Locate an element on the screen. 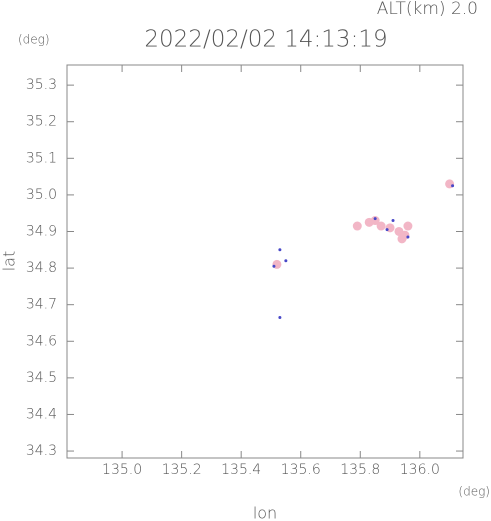 This screenshot has height=521, width=491. altitude-label: ALT(km) 2.0 is located at coordinates (427, 9).